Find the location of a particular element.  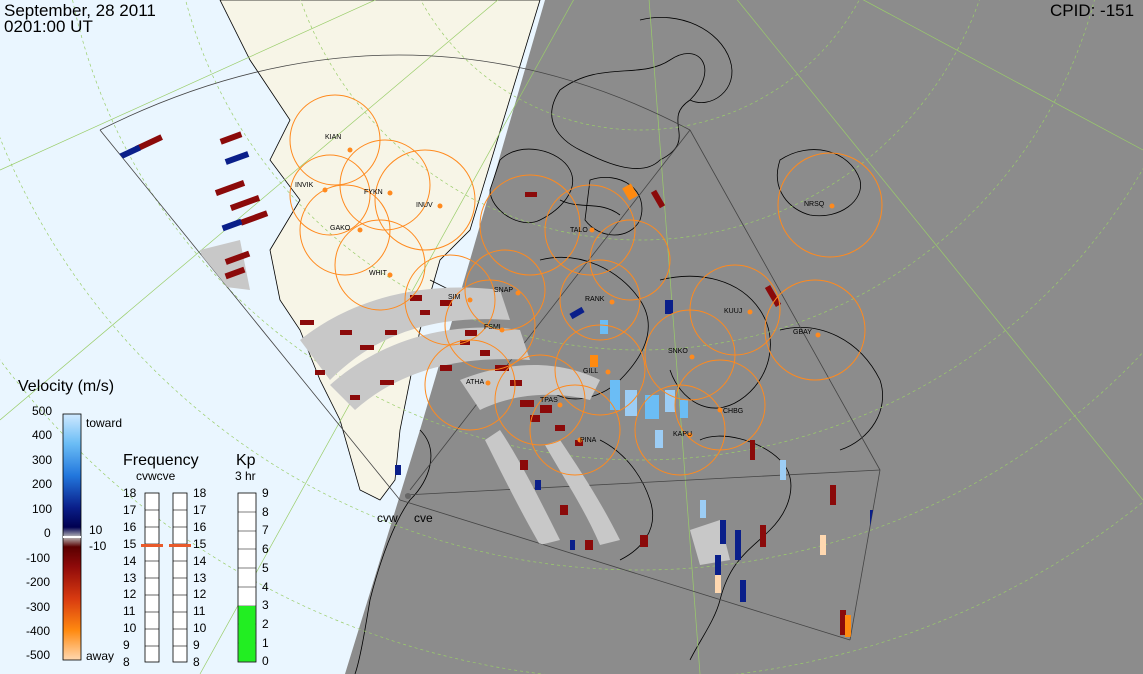

freq-tick-left: 12 is located at coordinates (130, 594).